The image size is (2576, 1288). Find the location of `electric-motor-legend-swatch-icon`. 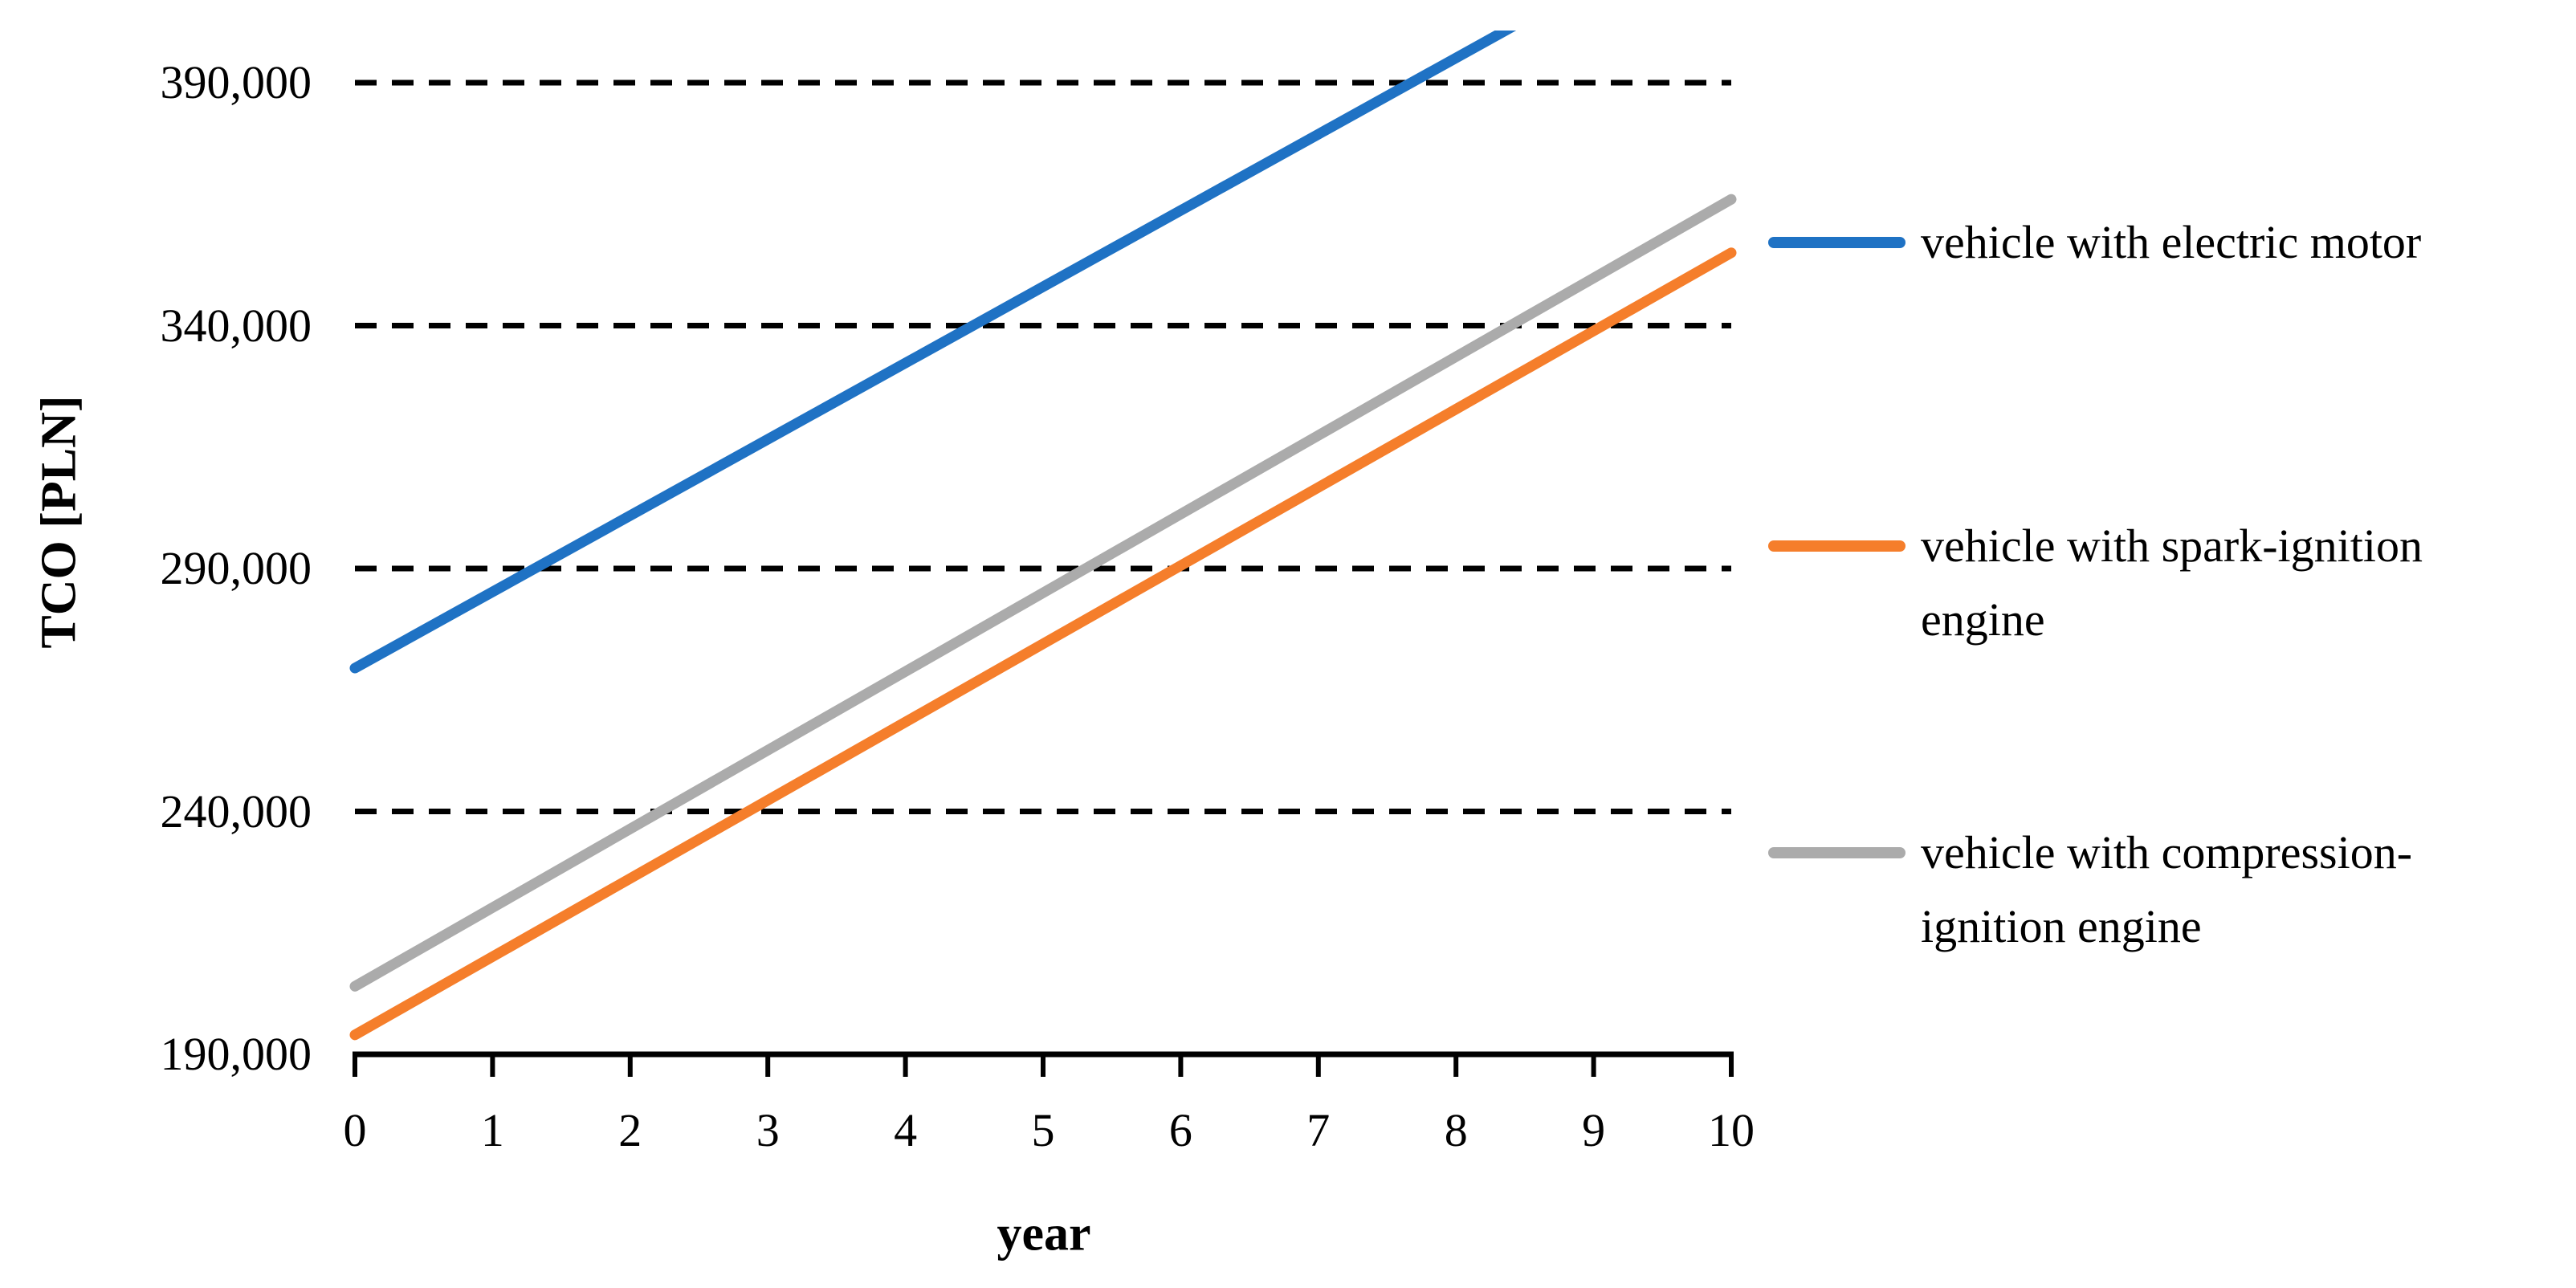

electric-motor-legend-swatch-icon is located at coordinates (1837, 242).